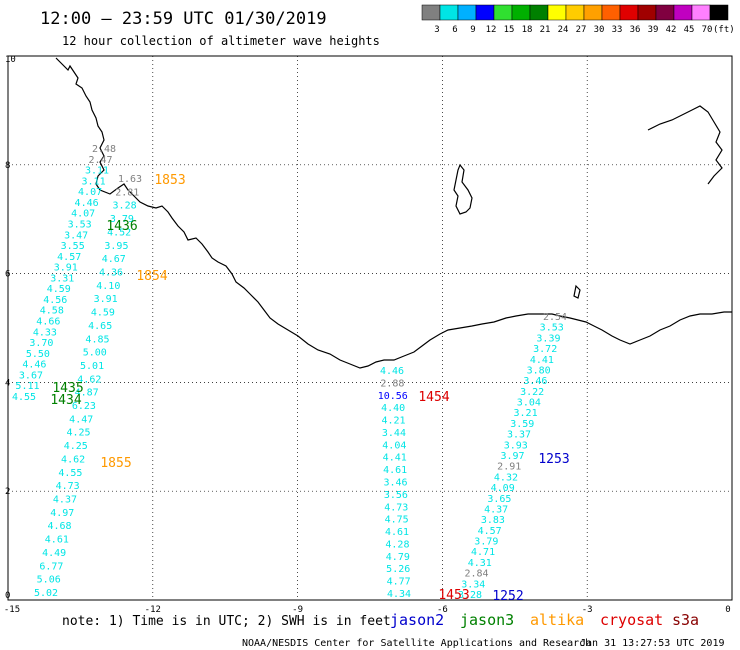  Describe the element at coordinates (62, 513) in the screenshot. I see `swh-value: 4.97` at that location.